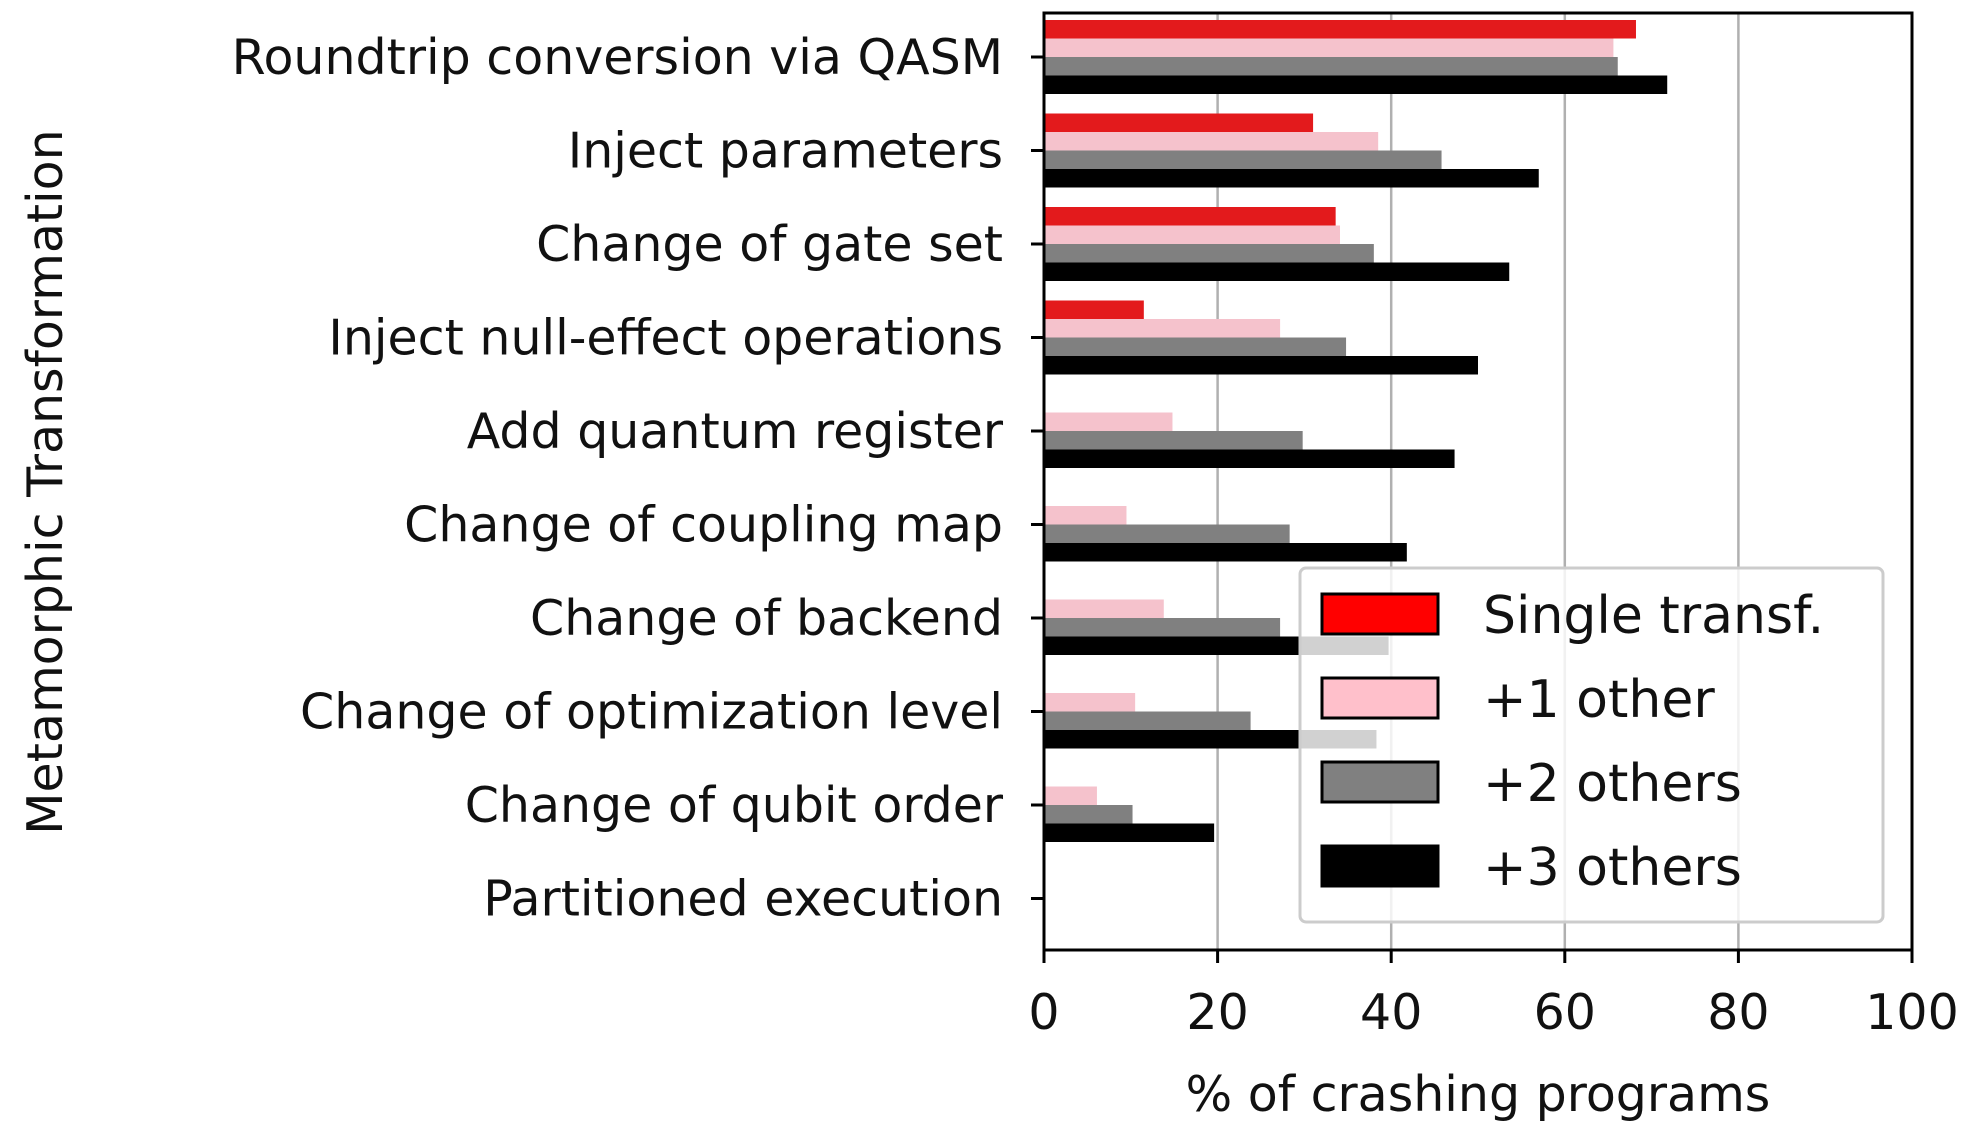 The image size is (1974, 1134). What do you see at coordinates (1612, 868) in the screenshot?
I see `legend-label: +3 others` at bounding box center [1612, 868].